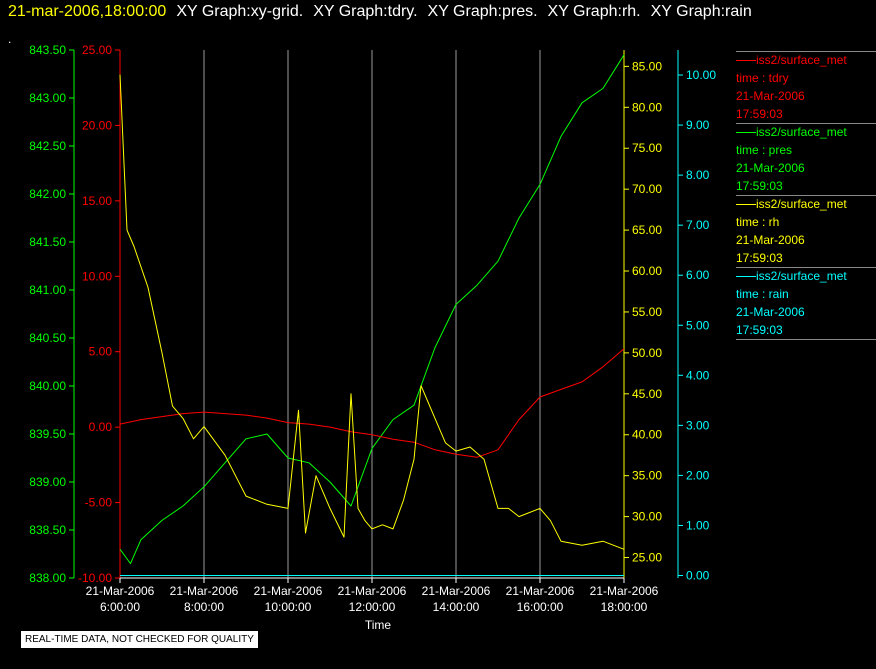  I want to click on y-tick-label-tdry: 0.00, so click(101, 427).